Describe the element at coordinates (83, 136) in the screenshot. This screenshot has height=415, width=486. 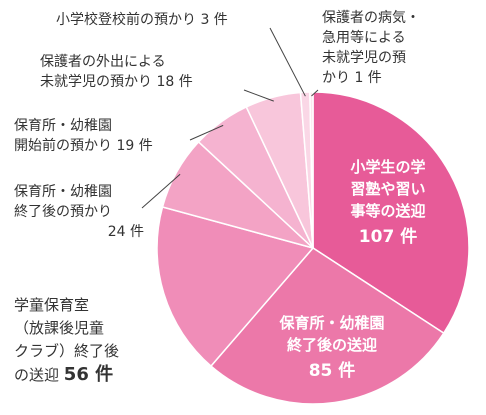
I see `slice-label-kaishimae-azukari: 保育所・幼稚園 開始前の預かり 19 件` at that location.